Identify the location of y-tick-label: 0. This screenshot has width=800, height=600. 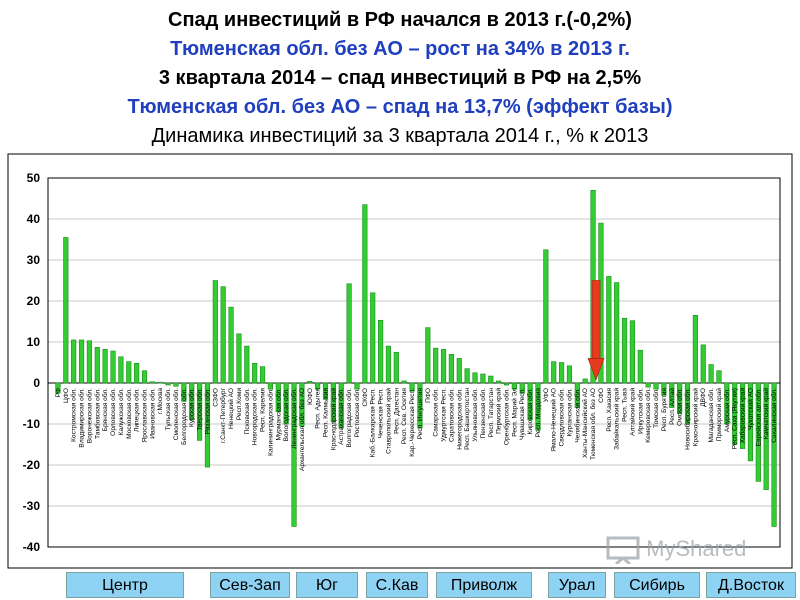
(36, 383).